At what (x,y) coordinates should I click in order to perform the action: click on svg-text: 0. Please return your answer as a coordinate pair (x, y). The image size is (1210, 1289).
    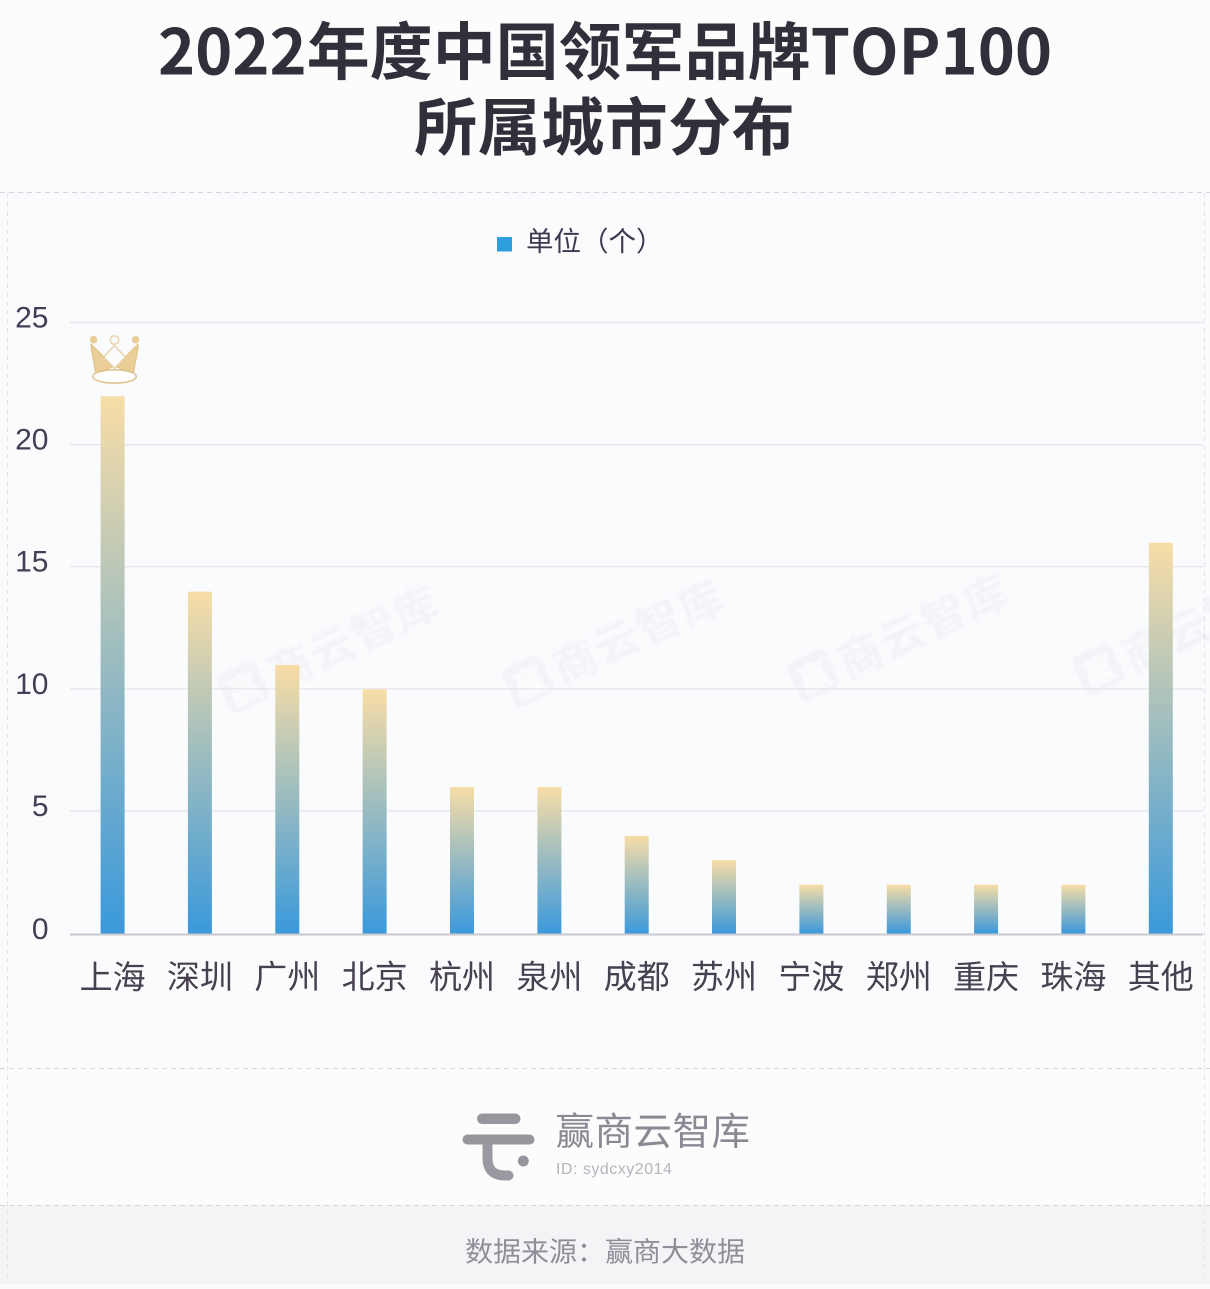
    Looking at the image, I should click on (40, 929).